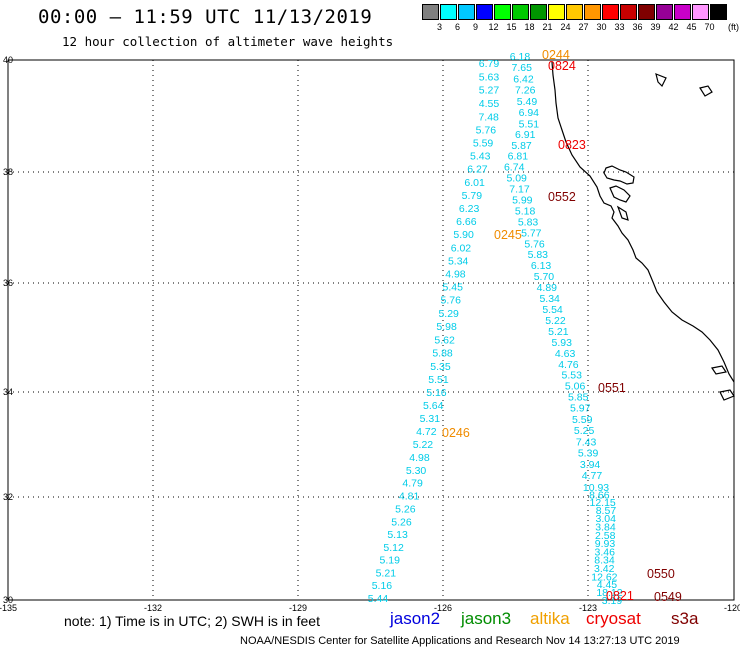 This screenshot has width=740, height=650. Describe the element at coordinates (525, 135) in the screenshot. I see `wave-height-value: 6.91` at that location.